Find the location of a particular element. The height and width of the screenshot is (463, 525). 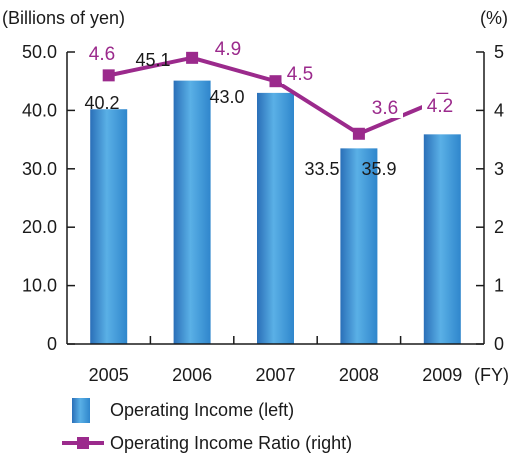

ratio-point-2008 is located at coordinates (358, 133).